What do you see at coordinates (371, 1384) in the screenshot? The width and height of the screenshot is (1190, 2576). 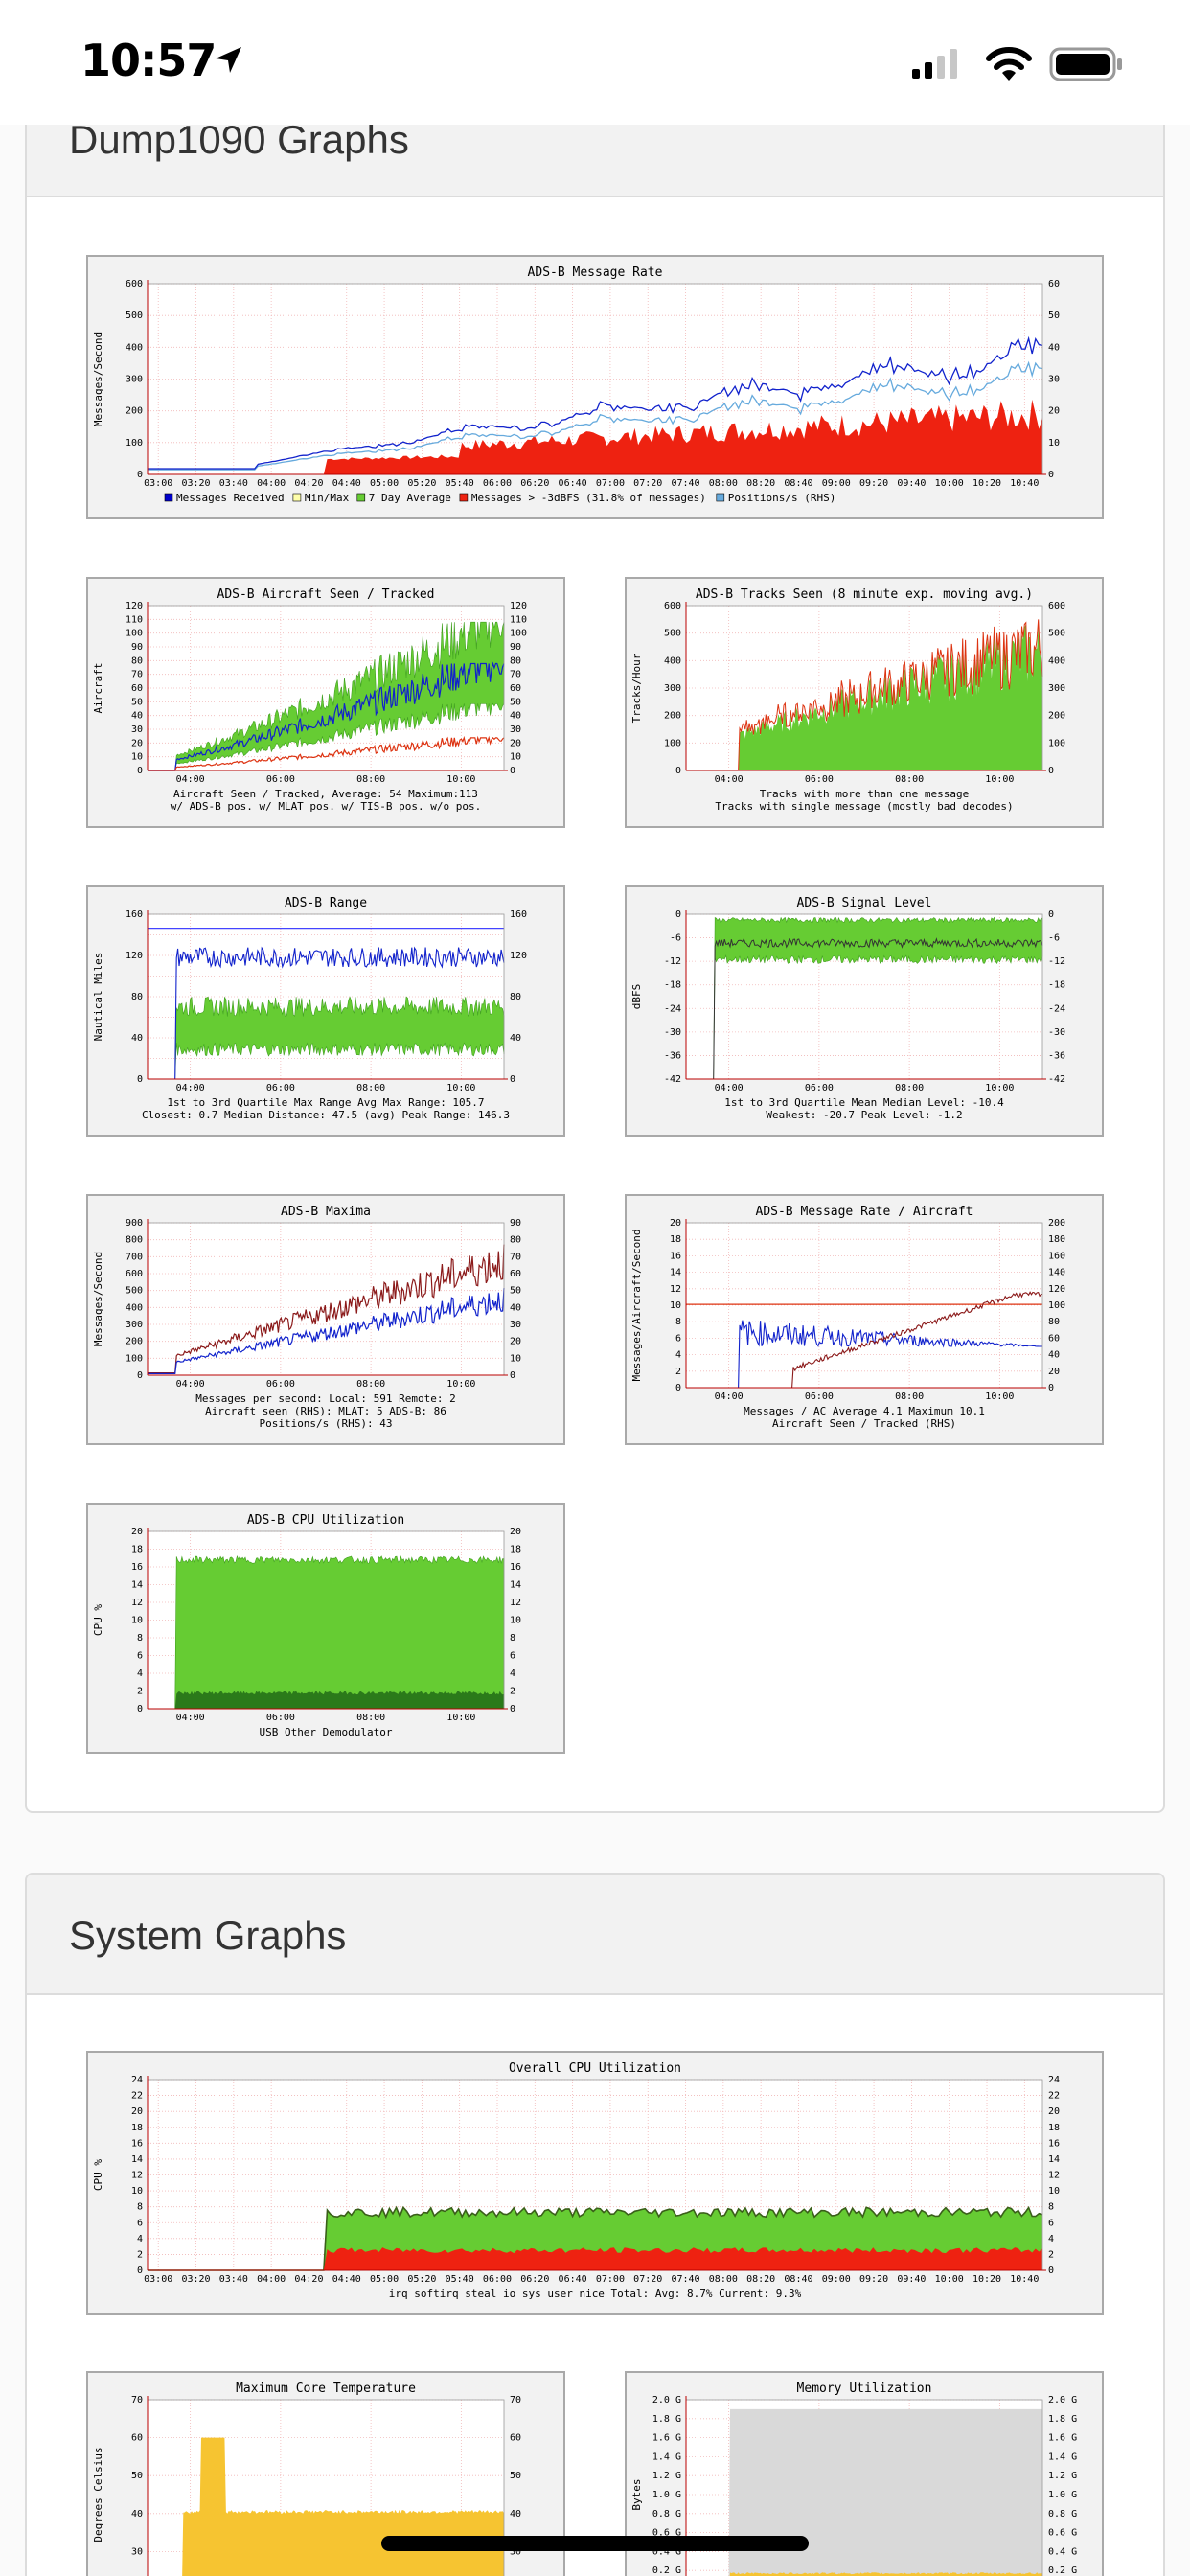 I see `x-tick-label: 08:00` at bounding box center [371, 1384].